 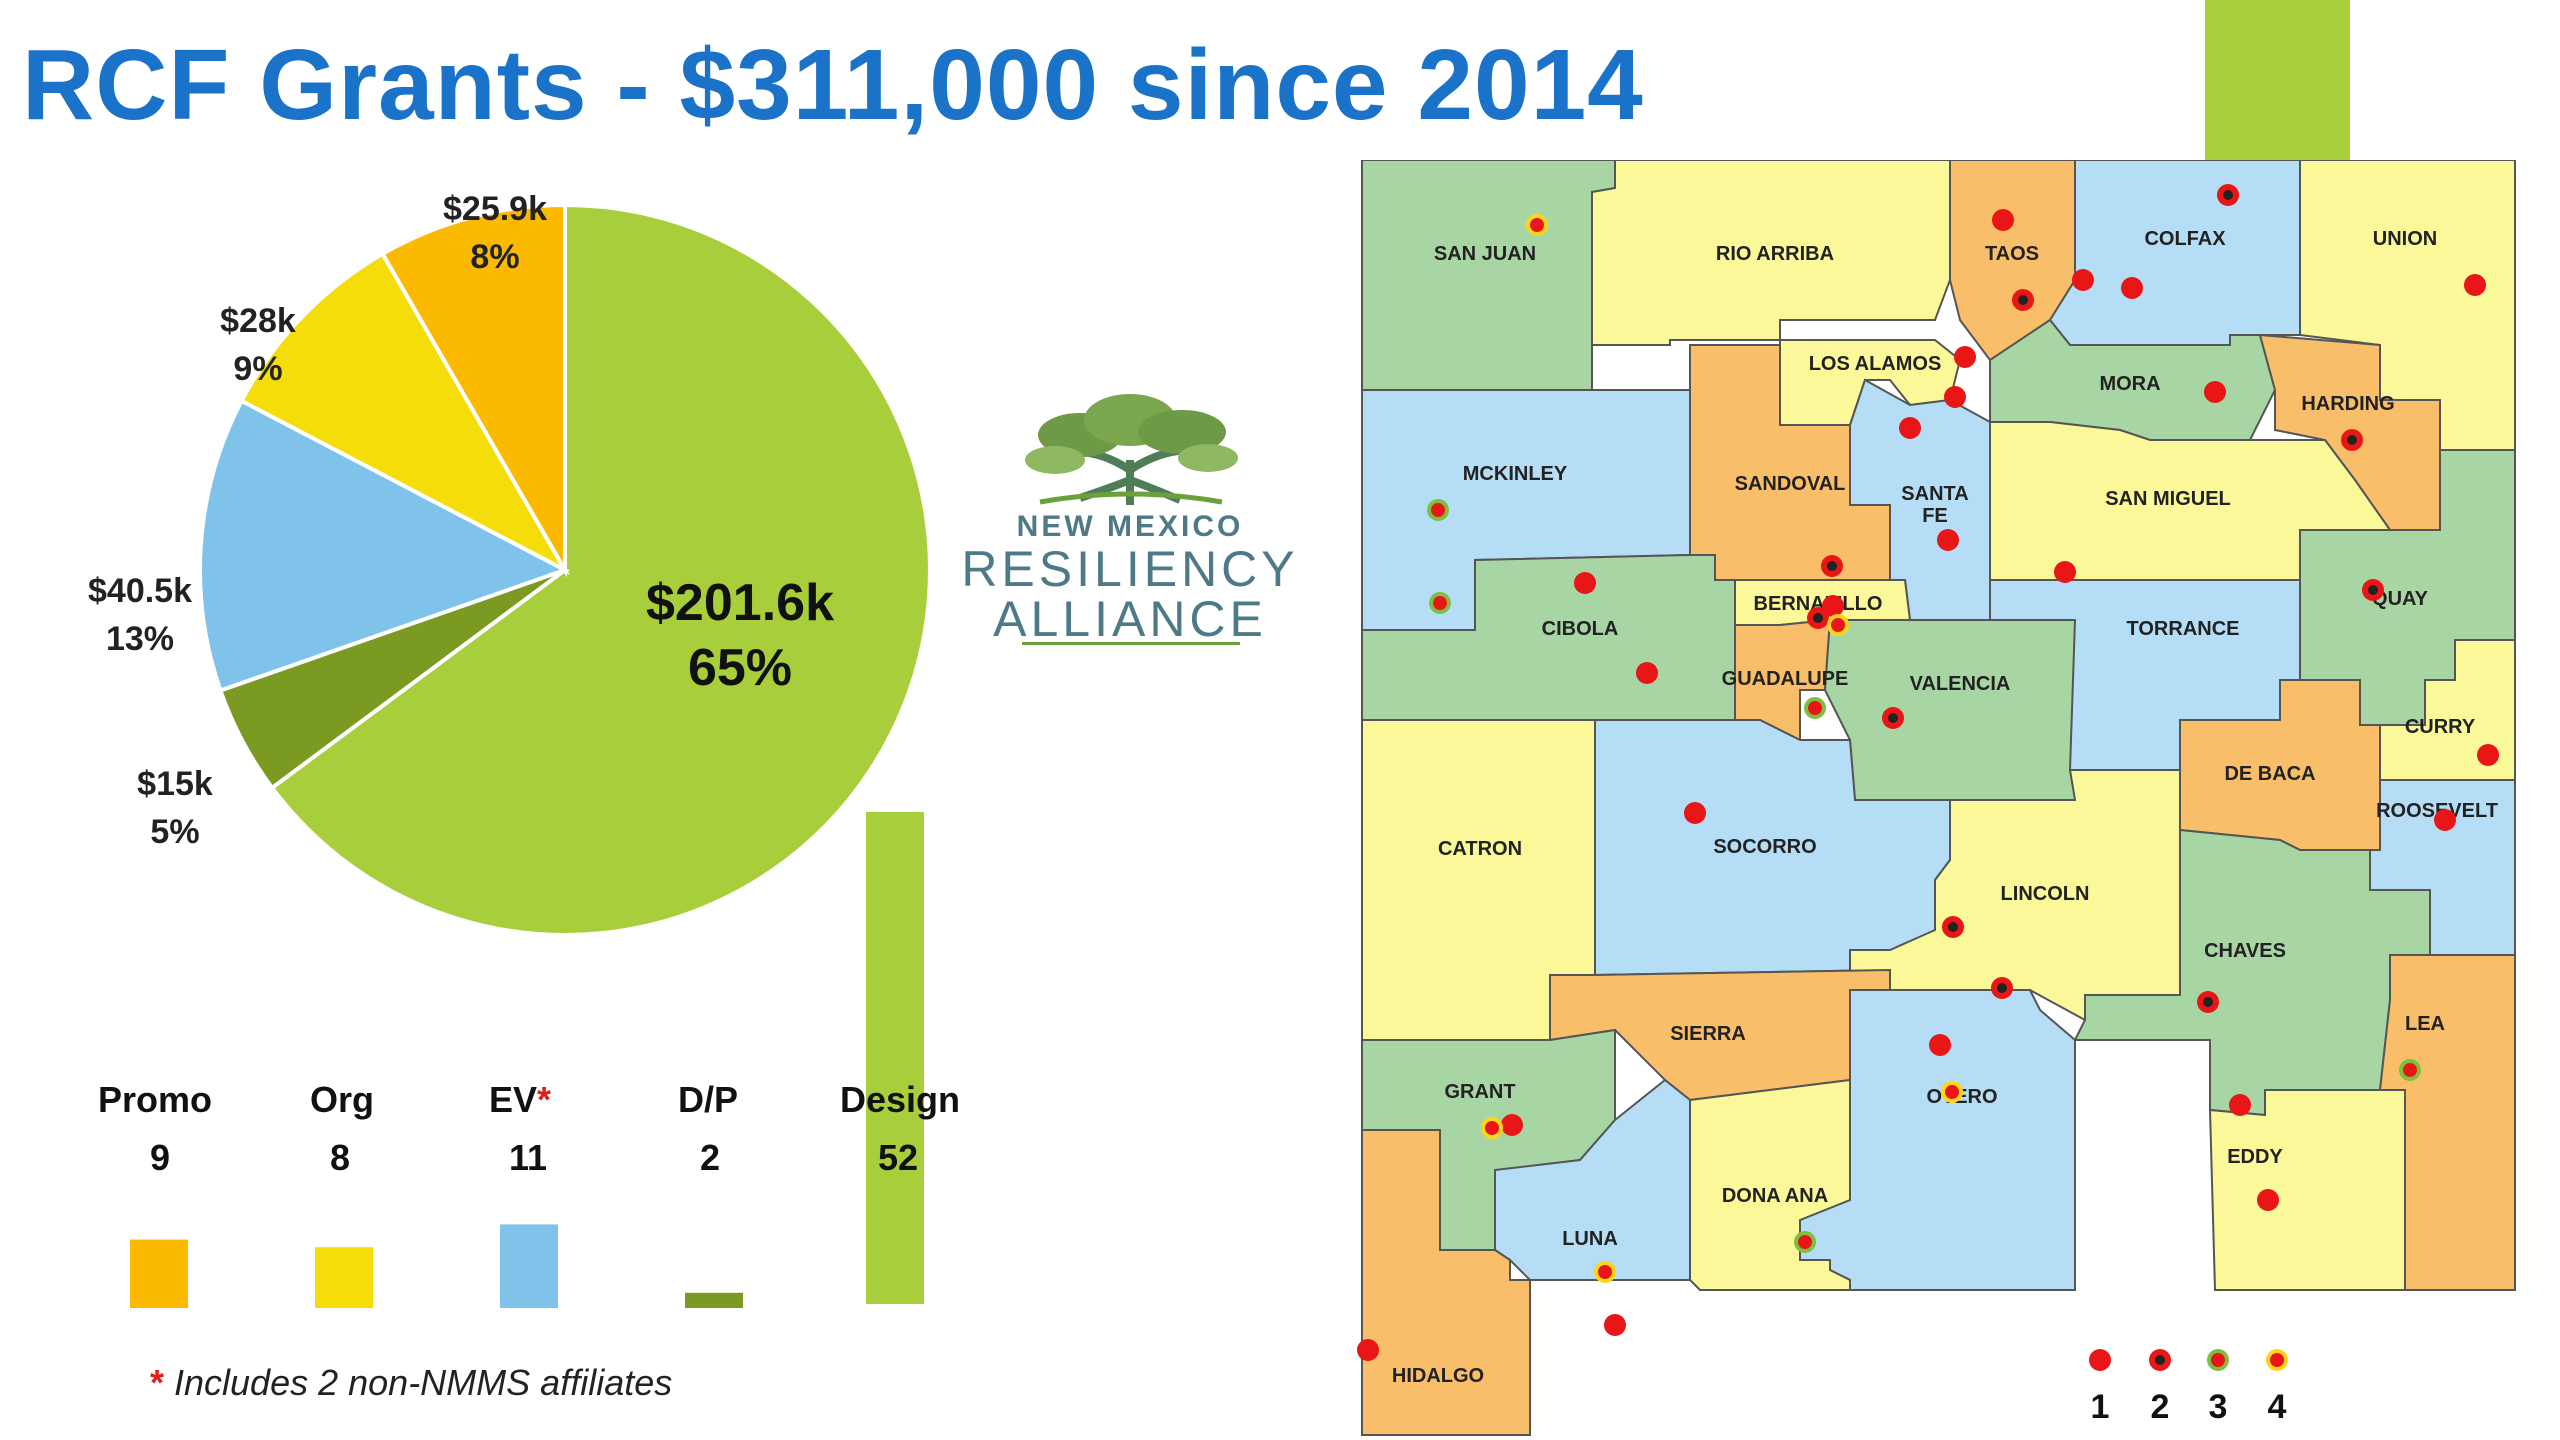 I want to click on count-bar-chart: Promo Org EV* D/P Design 9 8 11 2 52, so click(x=529, y=1193).